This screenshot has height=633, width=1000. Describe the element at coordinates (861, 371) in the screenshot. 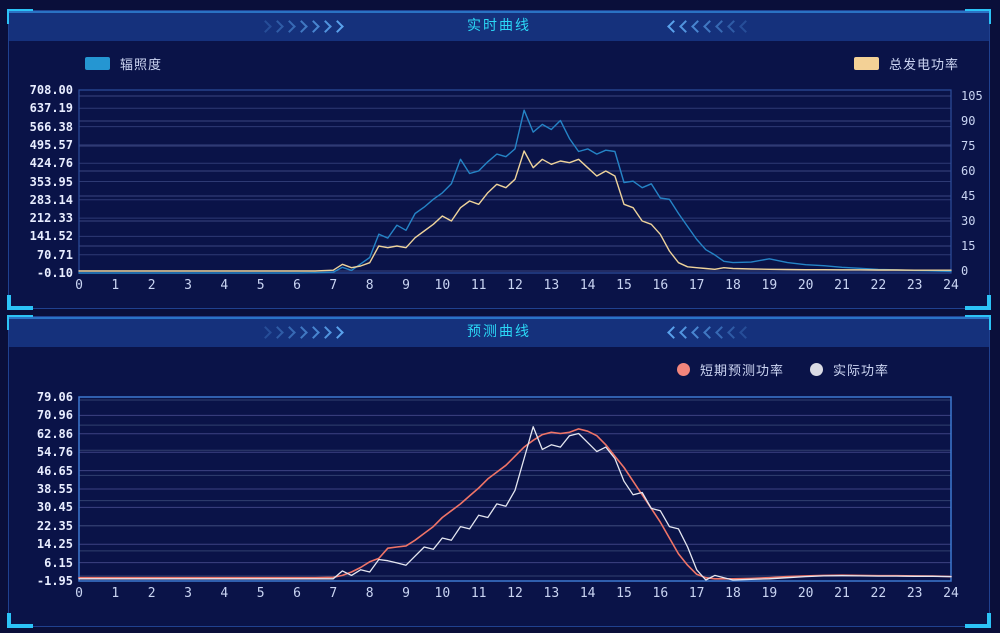

I see `legend-label: 实际功率` at that location.